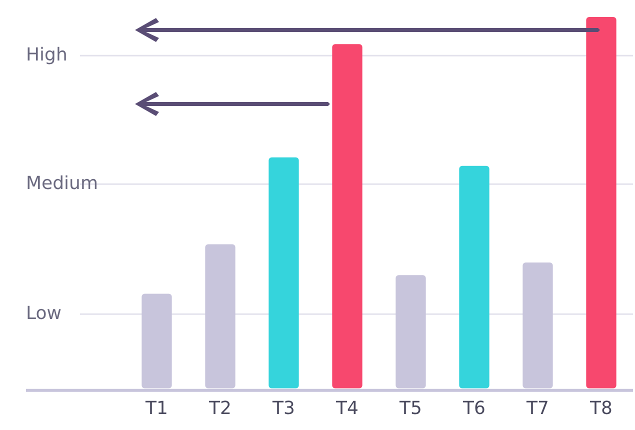 The image size is (635, 430). I want to click on x-tick-label: T4, so click(346, 408).